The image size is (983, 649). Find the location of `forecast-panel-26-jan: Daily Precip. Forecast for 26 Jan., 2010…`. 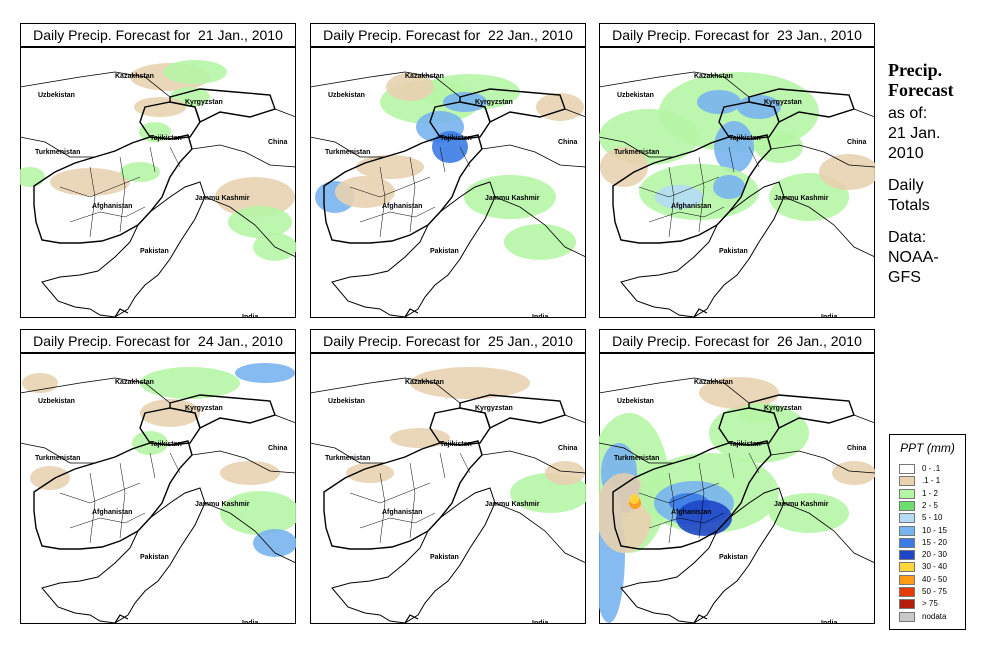

forecast-panel-26-jan: Daily Precip. Forecast for 26 Jan., 2010… is located at coordinates (737, 476).